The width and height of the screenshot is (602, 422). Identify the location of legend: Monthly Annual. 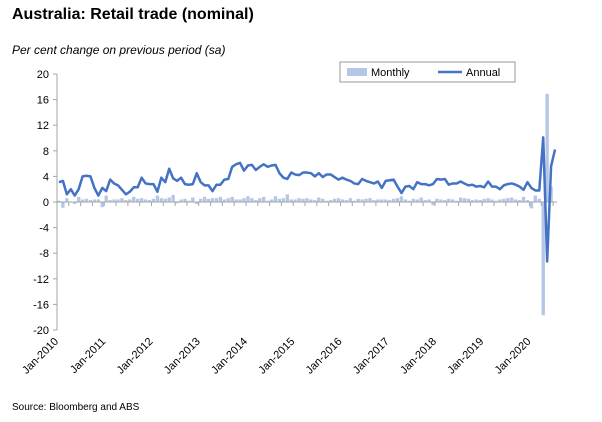
(427, 72).